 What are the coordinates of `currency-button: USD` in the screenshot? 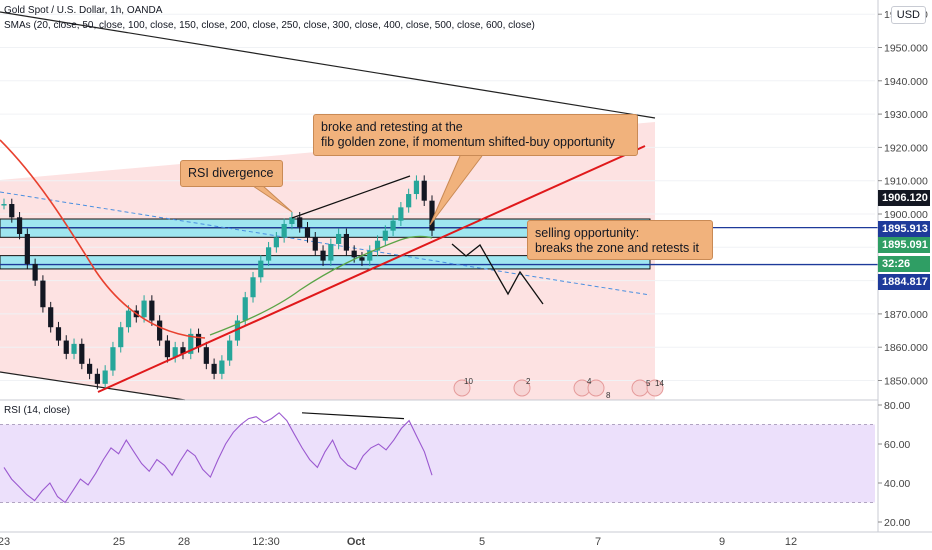 It's located at (908, 15).